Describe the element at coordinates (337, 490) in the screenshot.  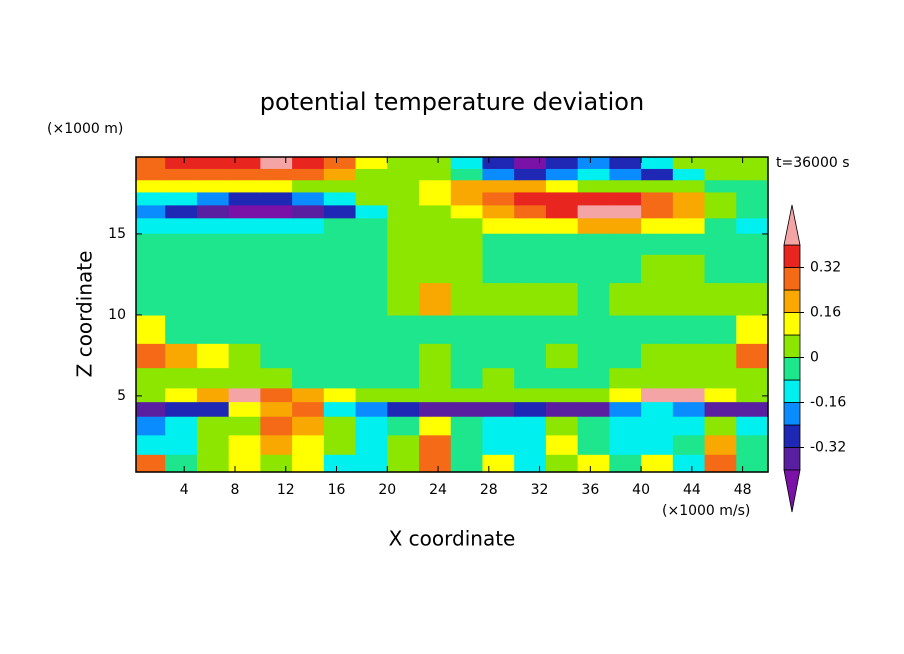
I see `x-tick-label: 16` at that location.